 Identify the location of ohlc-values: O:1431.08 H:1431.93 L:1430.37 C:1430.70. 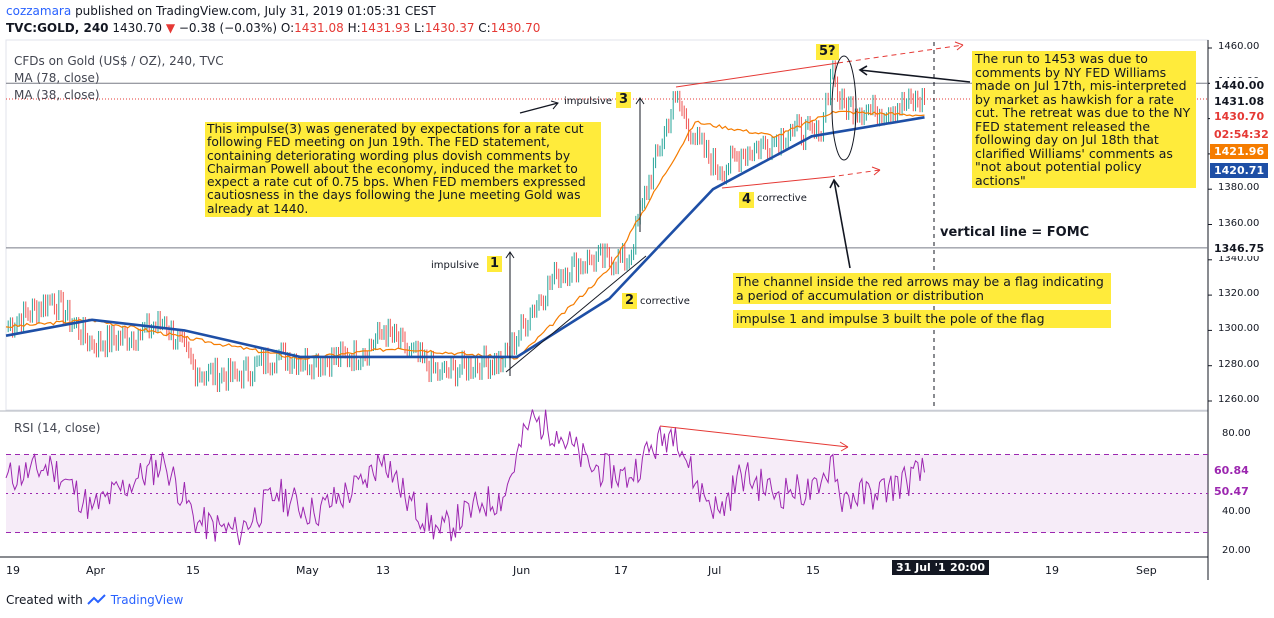
(410, 28).